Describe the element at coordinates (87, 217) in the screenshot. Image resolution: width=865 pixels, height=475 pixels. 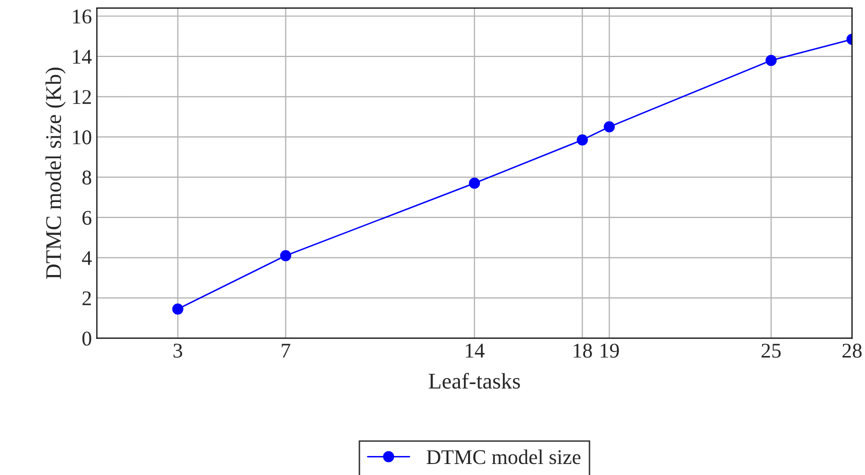
I see `y-tick-label: 6` at that location.